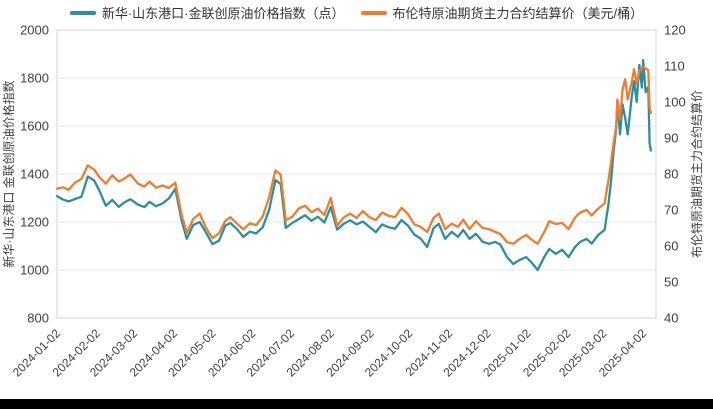 The width and height of the screenshot is (713, 409). I want to click on y-right-tick-label: 120, so click(675, 30).